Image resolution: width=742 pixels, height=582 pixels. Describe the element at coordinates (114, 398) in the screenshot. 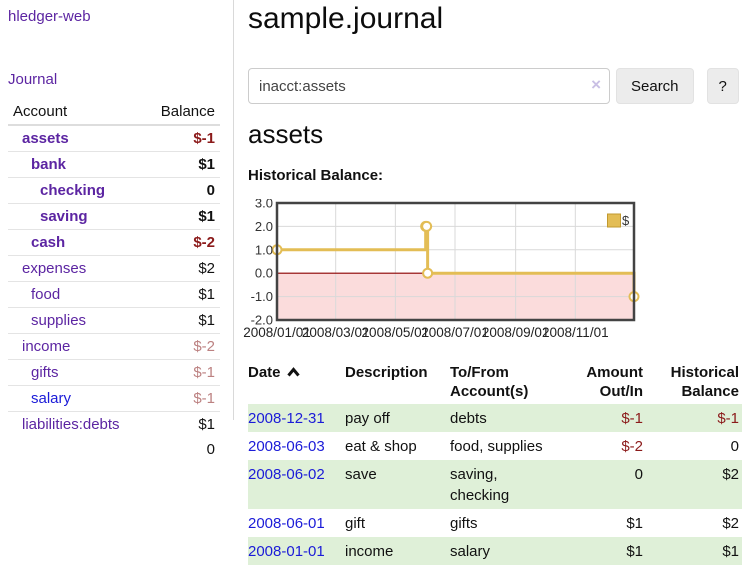

I see `account-row: salary $-1` at that location.